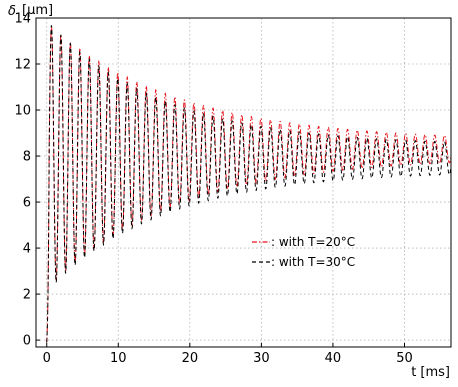 The width and height of the screenshot is (458, 387). Describe the element at coordinates (333, 358) in the screenshot. I see `x-tick-label-4: 40` at that location.